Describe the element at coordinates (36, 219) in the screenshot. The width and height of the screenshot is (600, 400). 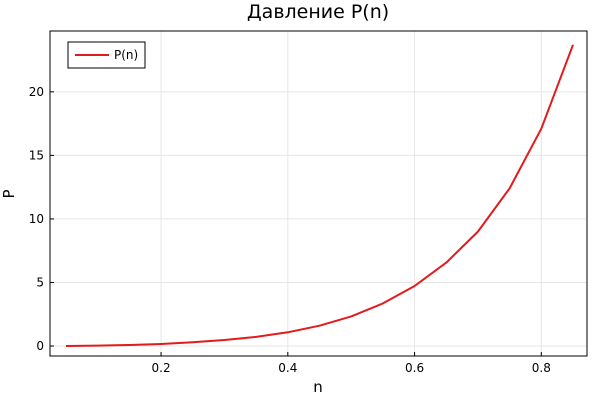
I see `y-tick-label: 10` at that location.